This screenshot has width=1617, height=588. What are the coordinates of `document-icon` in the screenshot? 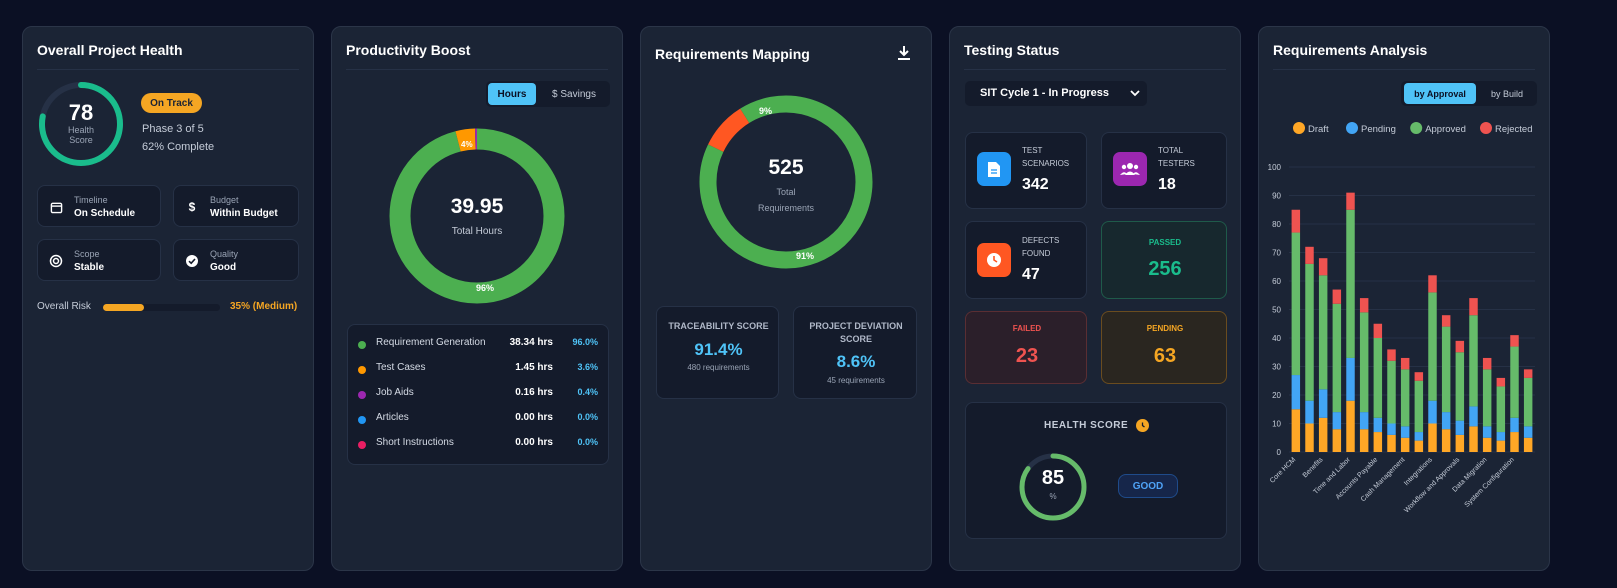 It's located at (994, 169).